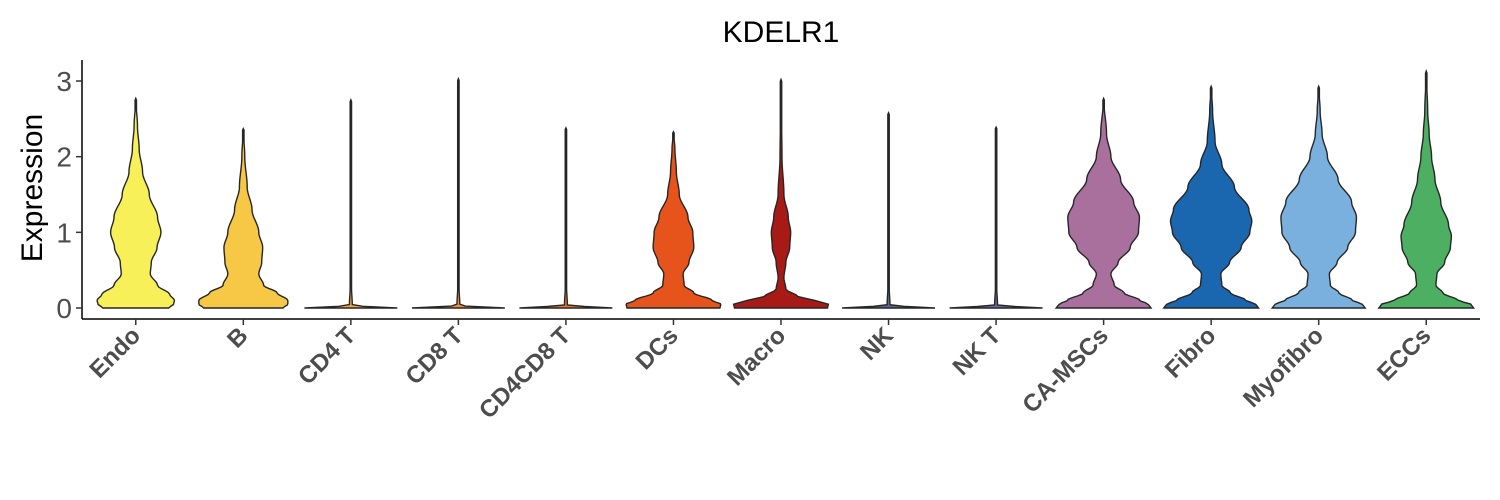 This screenshot has height=500, width=1500. Describe the element at coordinates (996, 217) in the screenshot. I see `violin-nk-t` at that location.